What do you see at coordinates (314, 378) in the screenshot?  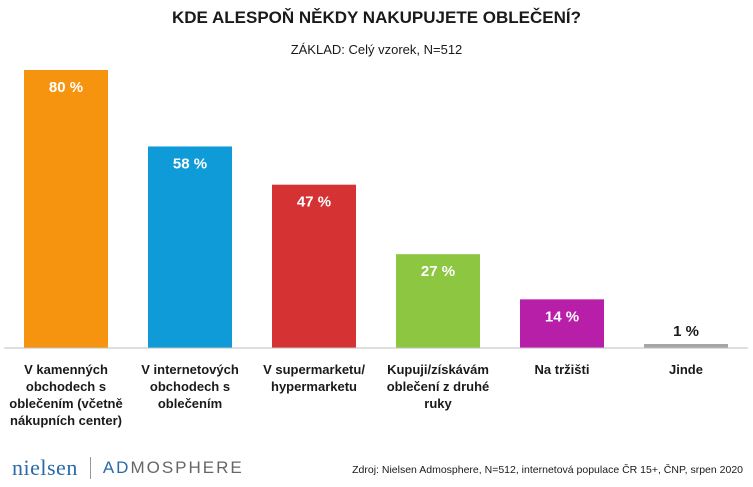 I see `category-label-3: V supermarketu/hypermarketu` at bounding box center [314, 378].